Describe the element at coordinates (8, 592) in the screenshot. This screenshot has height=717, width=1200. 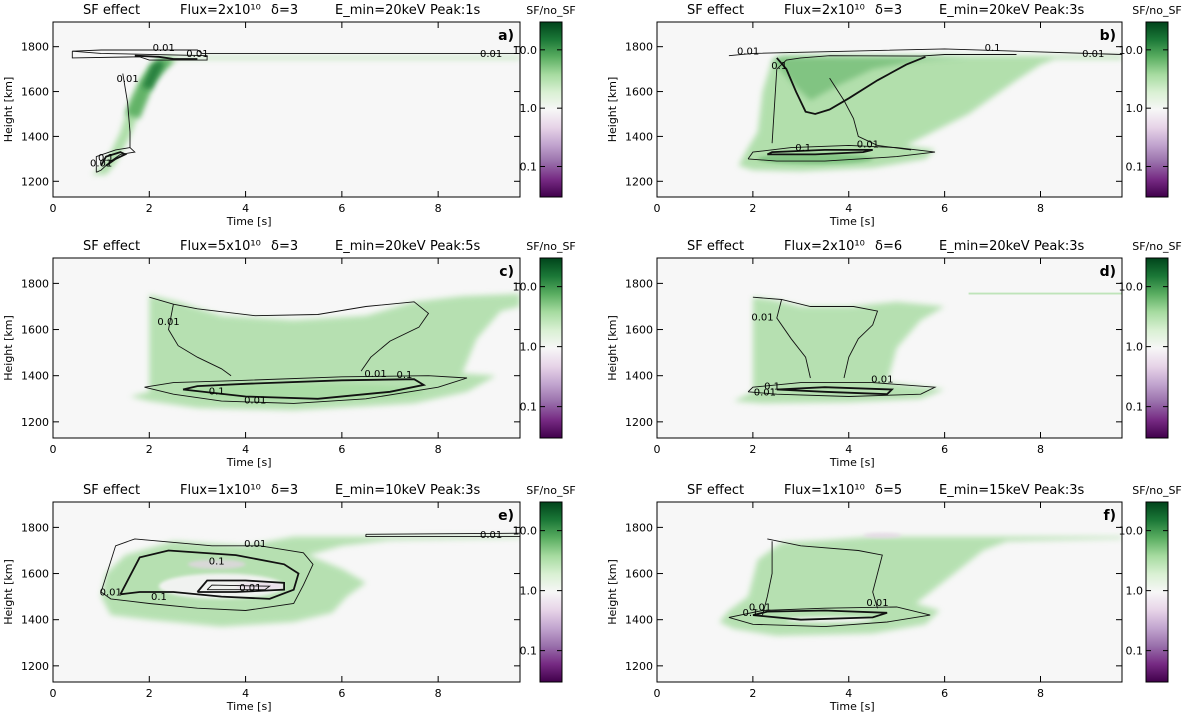
I see `y-axis-label: Height [km]` at that location.